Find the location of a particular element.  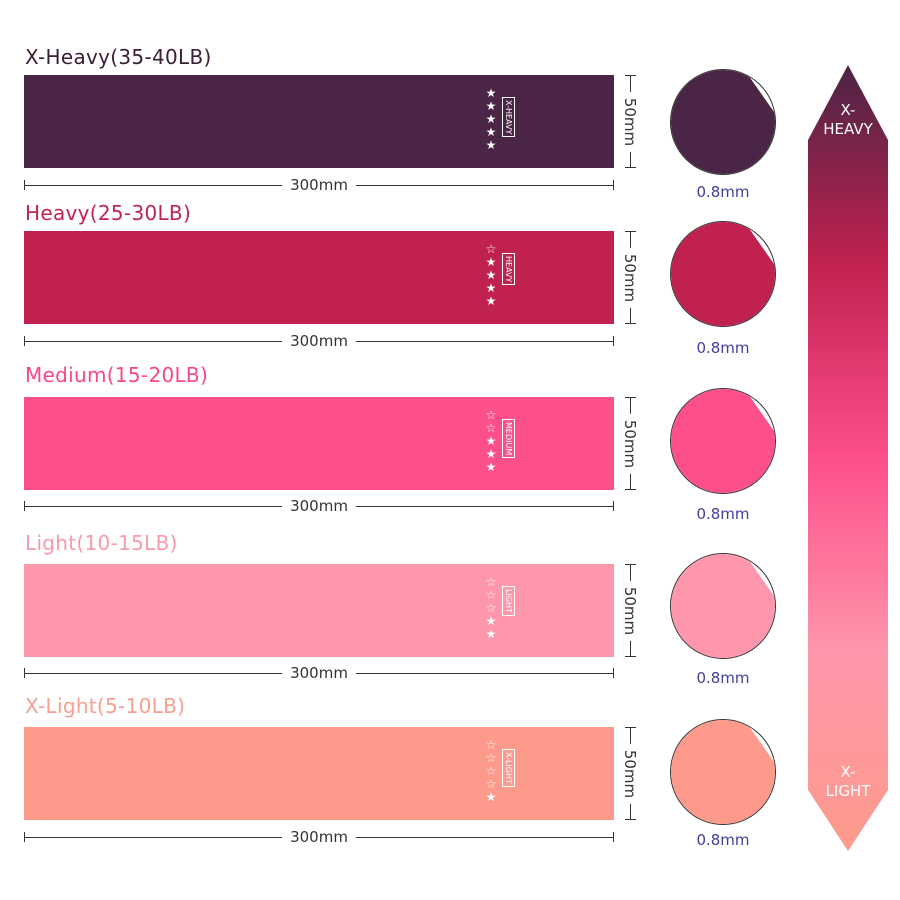

strength-tag: LIGHT is located at coordinates (508, 601).